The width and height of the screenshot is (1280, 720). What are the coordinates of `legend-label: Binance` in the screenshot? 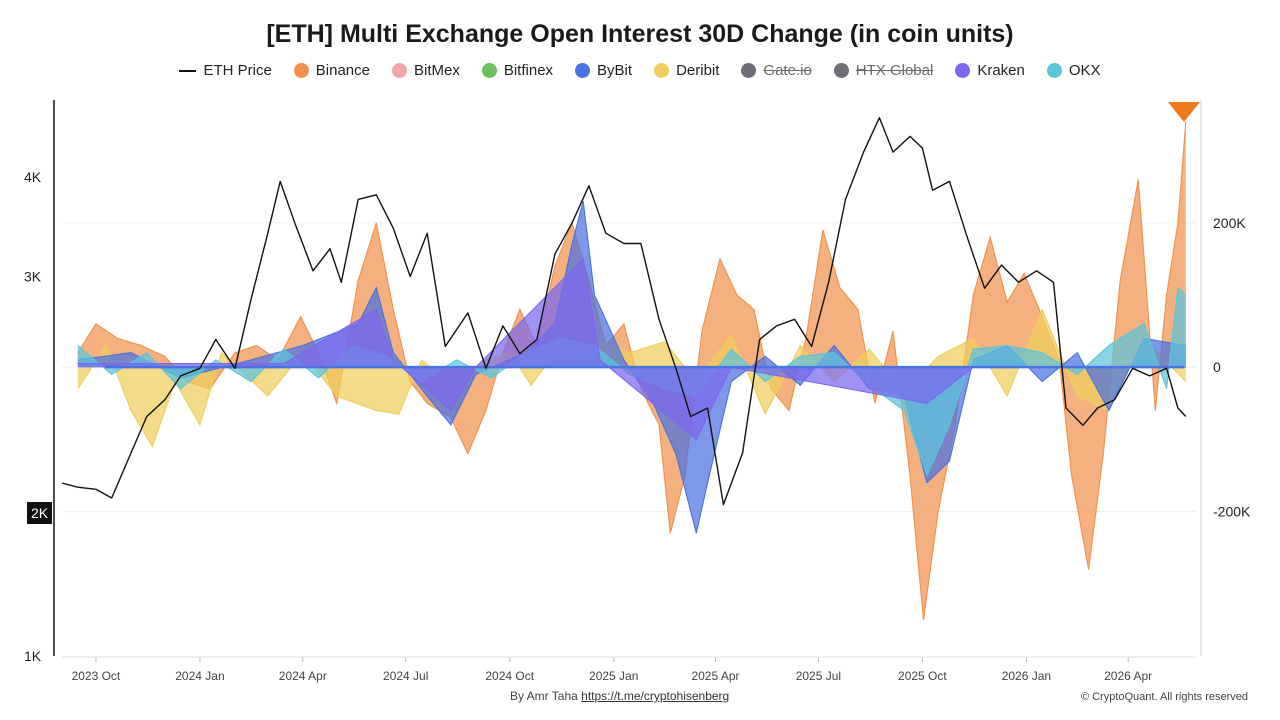 It's located at (342, 70).